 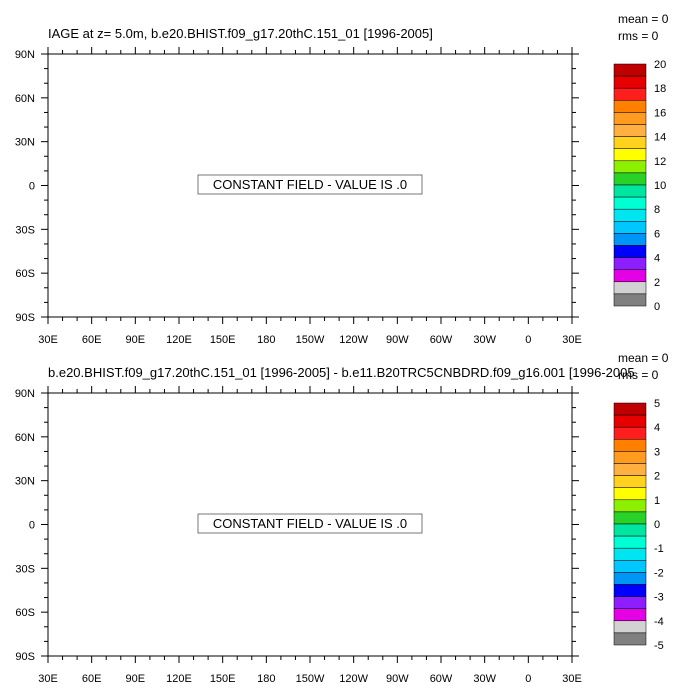 What do you see at coordinates (657, 404) in the screenshot?
I see `colorbar-label: 5` at bounding box center [657, 404].